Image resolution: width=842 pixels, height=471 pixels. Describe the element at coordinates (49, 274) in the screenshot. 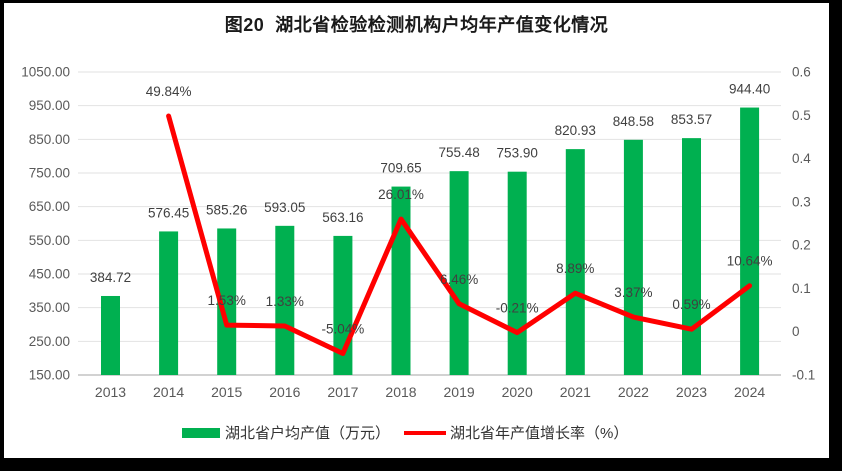

I see `left-axis-tick: 450.00` at that location.